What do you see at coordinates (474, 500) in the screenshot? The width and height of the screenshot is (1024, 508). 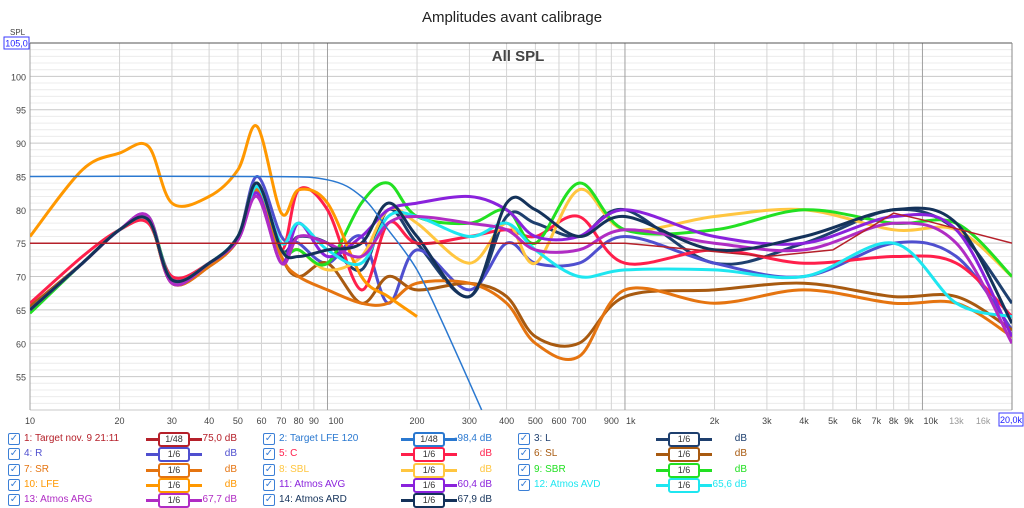 I see `legend-value: 67,9 dB` at bounding box center [474, 500].